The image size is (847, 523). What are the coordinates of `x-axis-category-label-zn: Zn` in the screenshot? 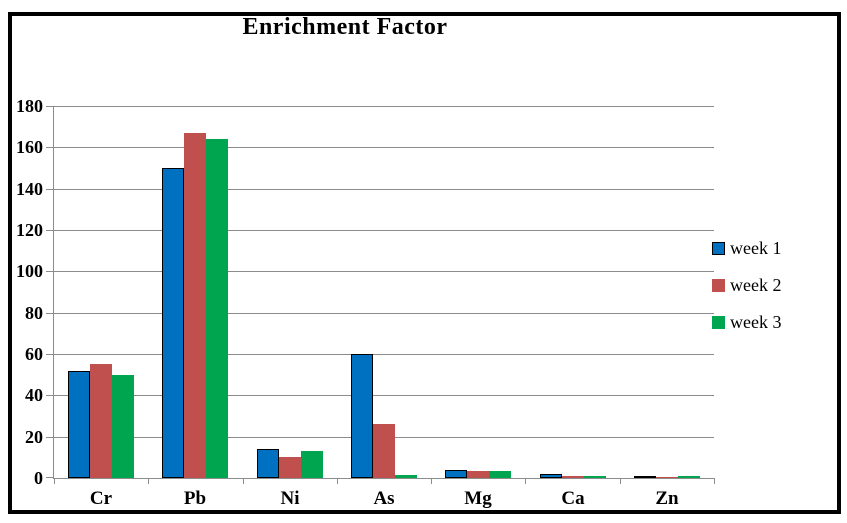 It's located at (667, 498).